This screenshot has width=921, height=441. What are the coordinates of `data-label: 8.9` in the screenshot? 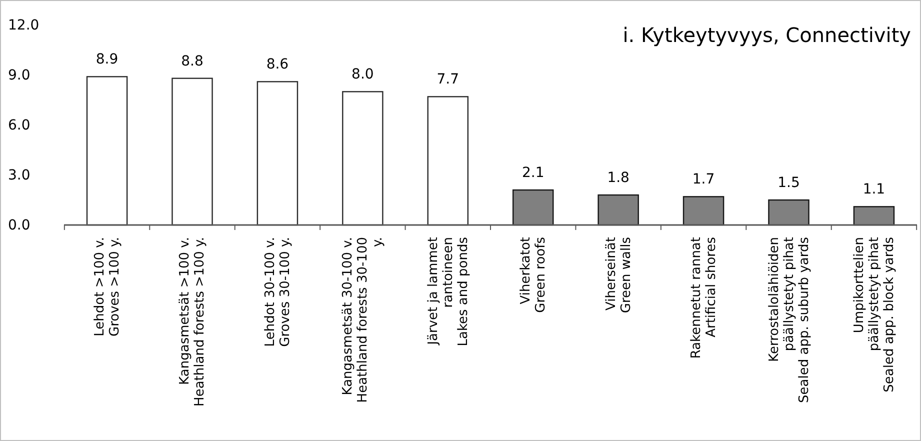 It's located at (107, 60).